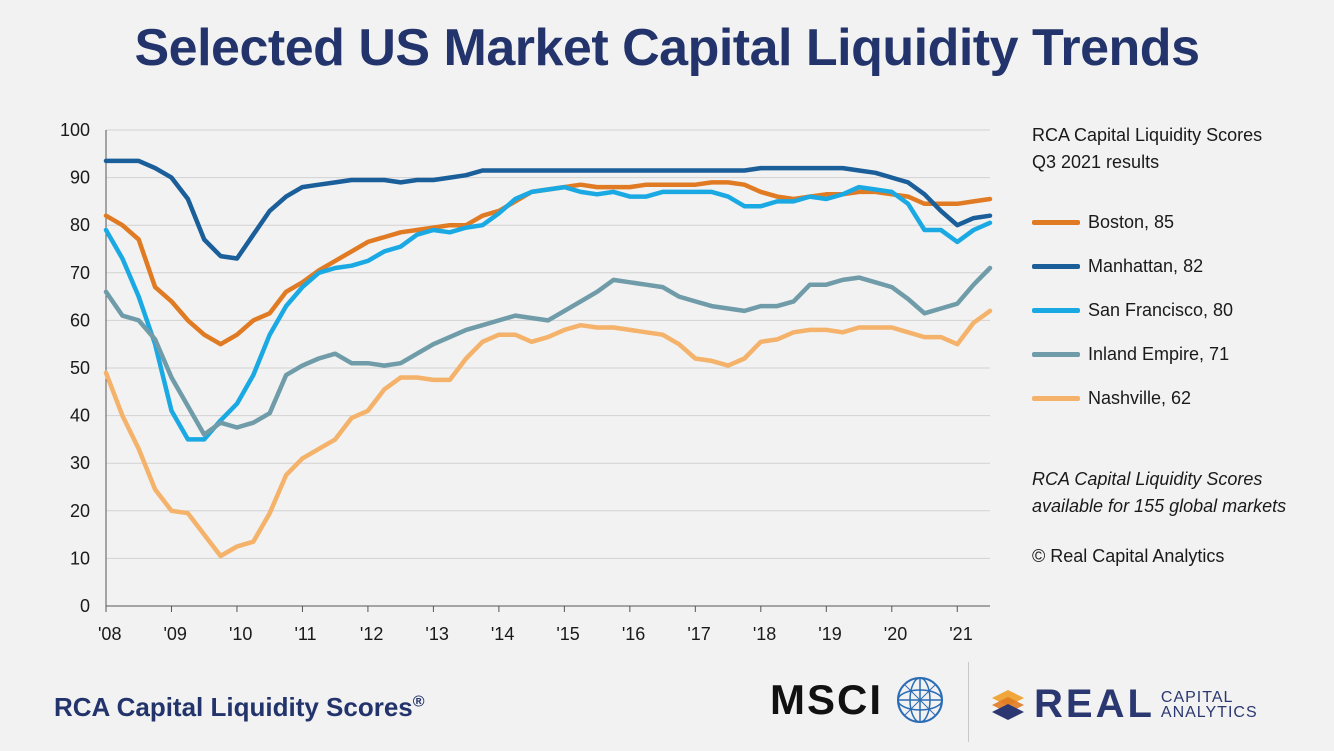  I want to click on y-tick-label: 80, so click(80, 225).